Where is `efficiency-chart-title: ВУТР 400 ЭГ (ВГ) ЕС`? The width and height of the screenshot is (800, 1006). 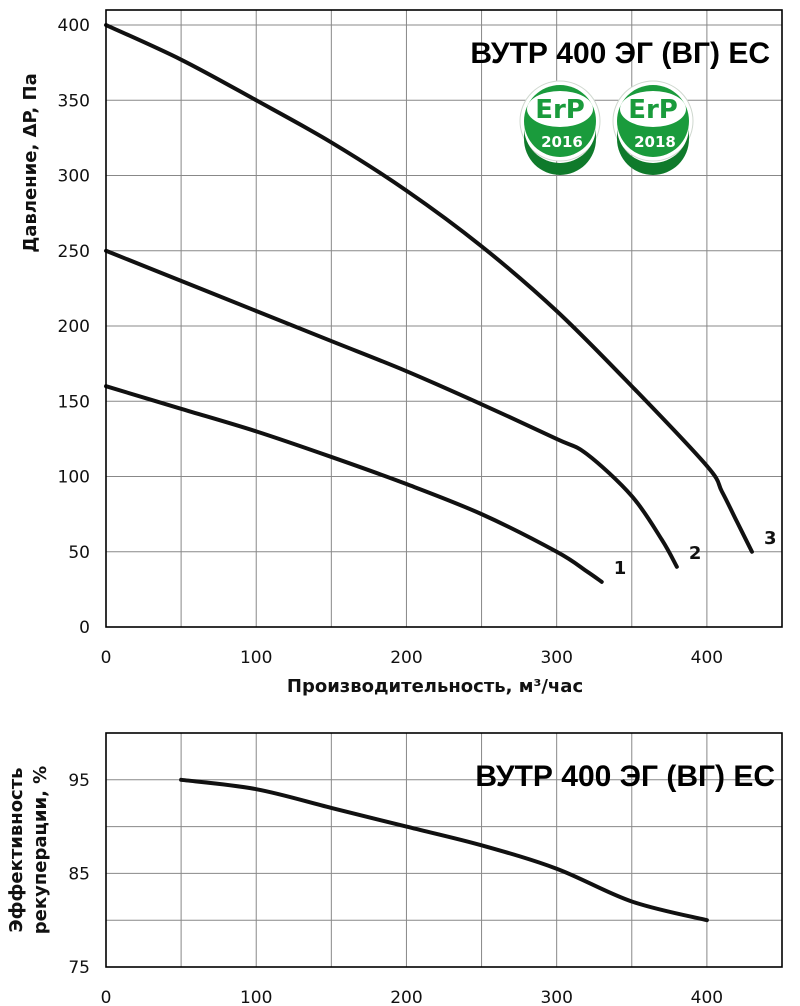 efficiency-chart-title: ВУТР 400 ЭГ (ВГ) ЕС is located at coordinates (625, 776).